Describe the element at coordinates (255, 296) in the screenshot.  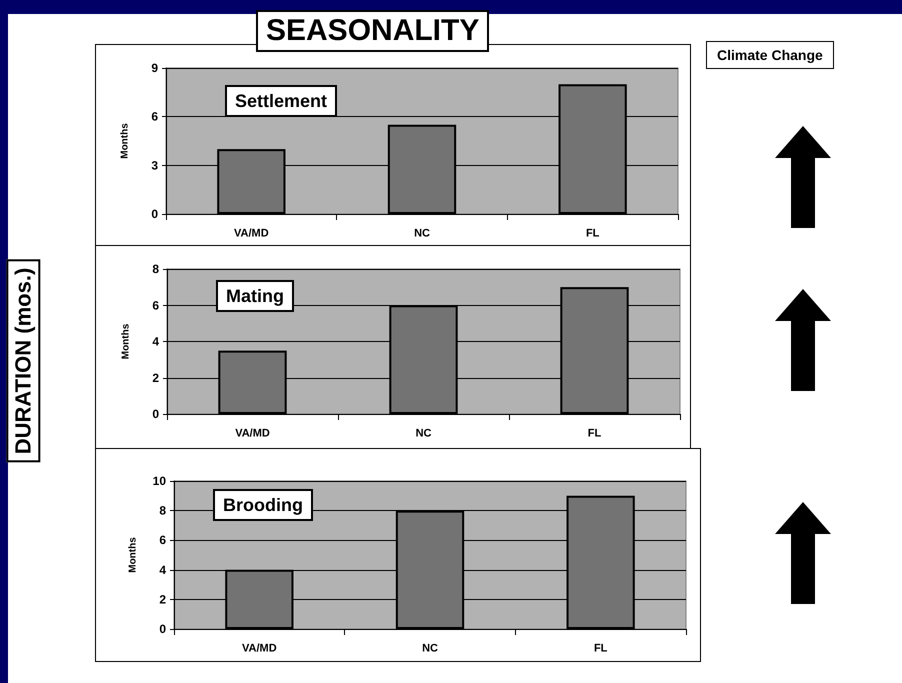
I see `text: Mating` at that location.